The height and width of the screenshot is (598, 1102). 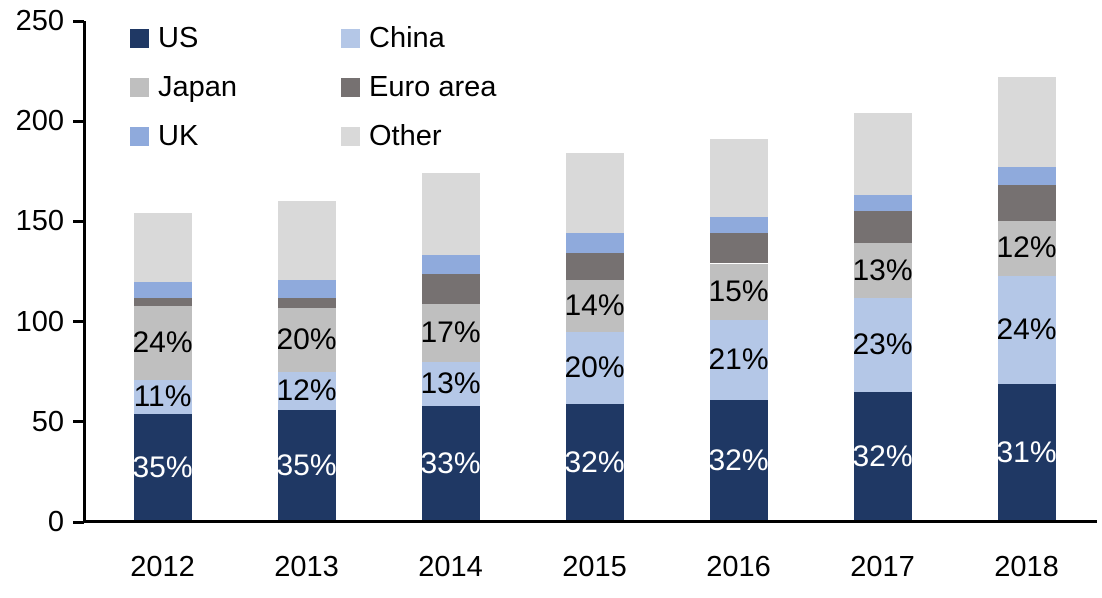 I want to click on bar-segment-china: 13%, so click(x=450, y=383).